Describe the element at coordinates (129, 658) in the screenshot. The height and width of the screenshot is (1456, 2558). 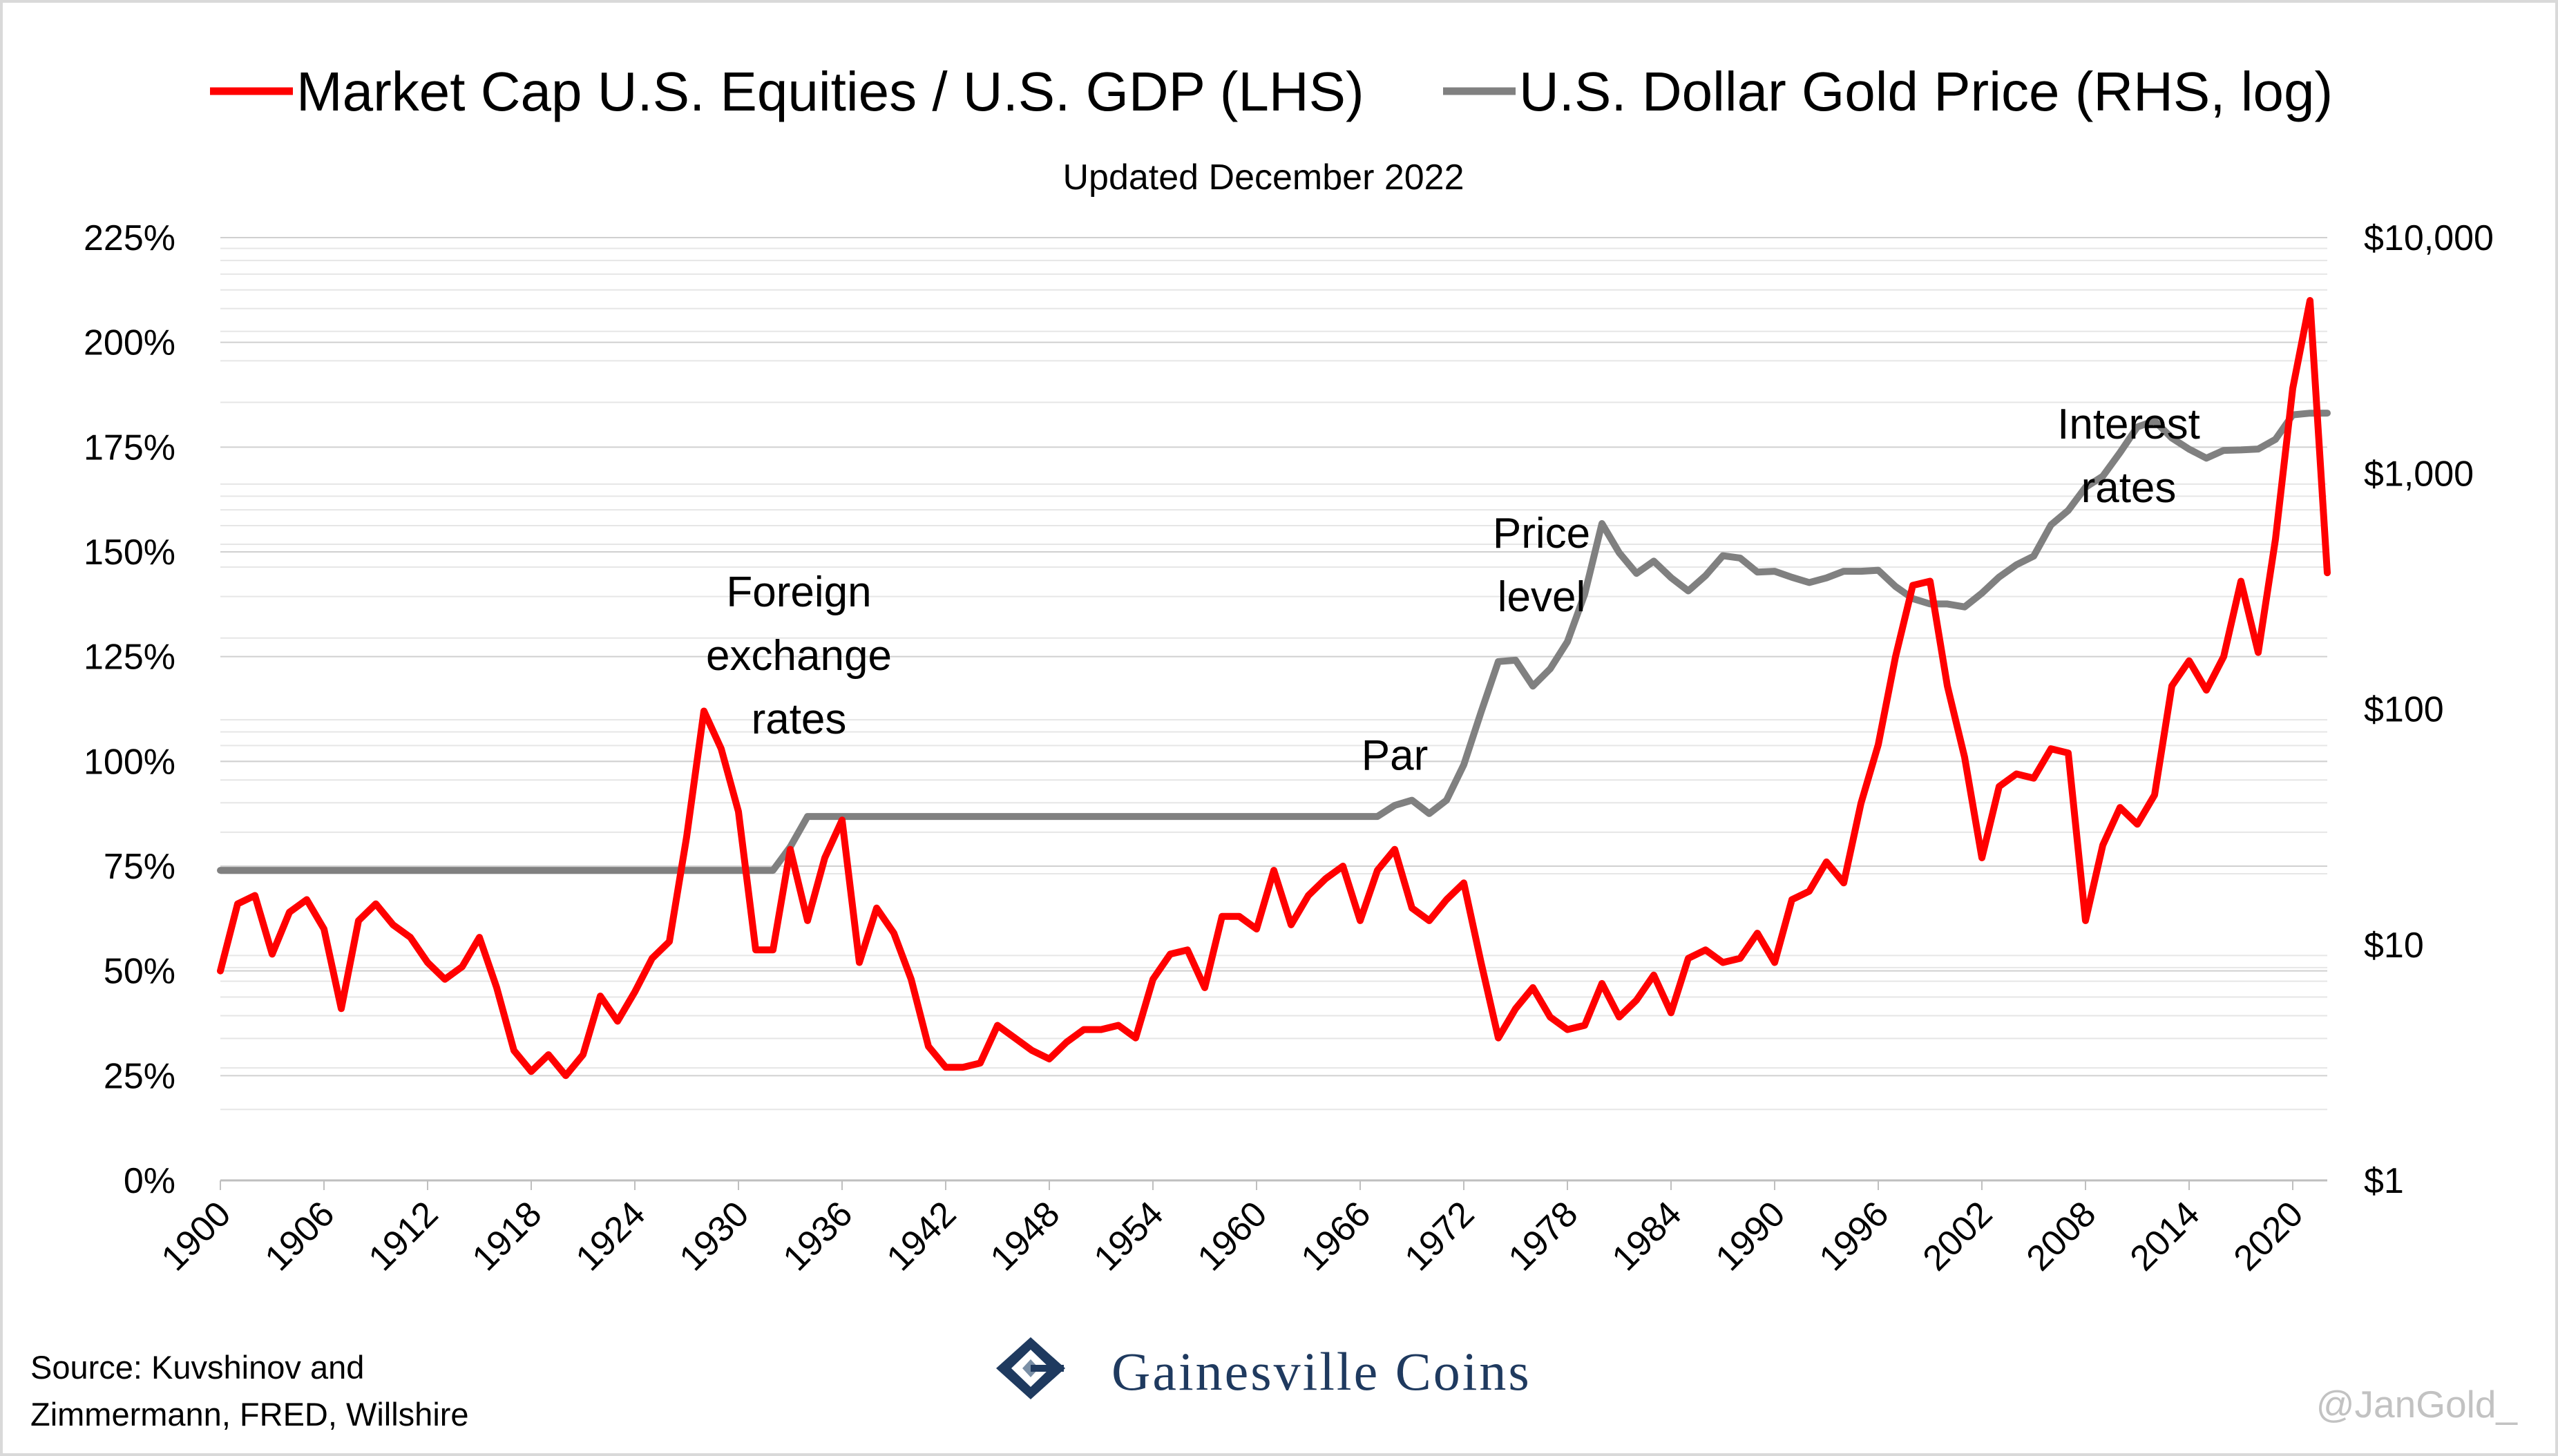
I see `y-left-tick-label: 125%` at that location.